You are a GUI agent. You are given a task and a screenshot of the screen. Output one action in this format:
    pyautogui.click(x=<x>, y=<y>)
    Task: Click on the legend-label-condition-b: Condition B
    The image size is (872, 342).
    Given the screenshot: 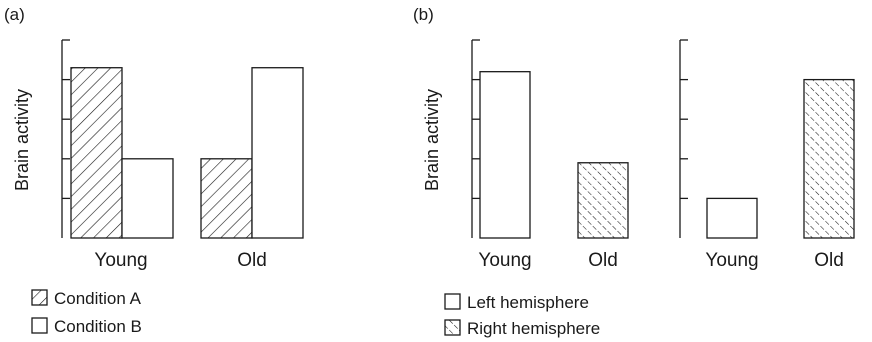 What is the action you would take?
    pyautogui.click(x=98, y=326)
    